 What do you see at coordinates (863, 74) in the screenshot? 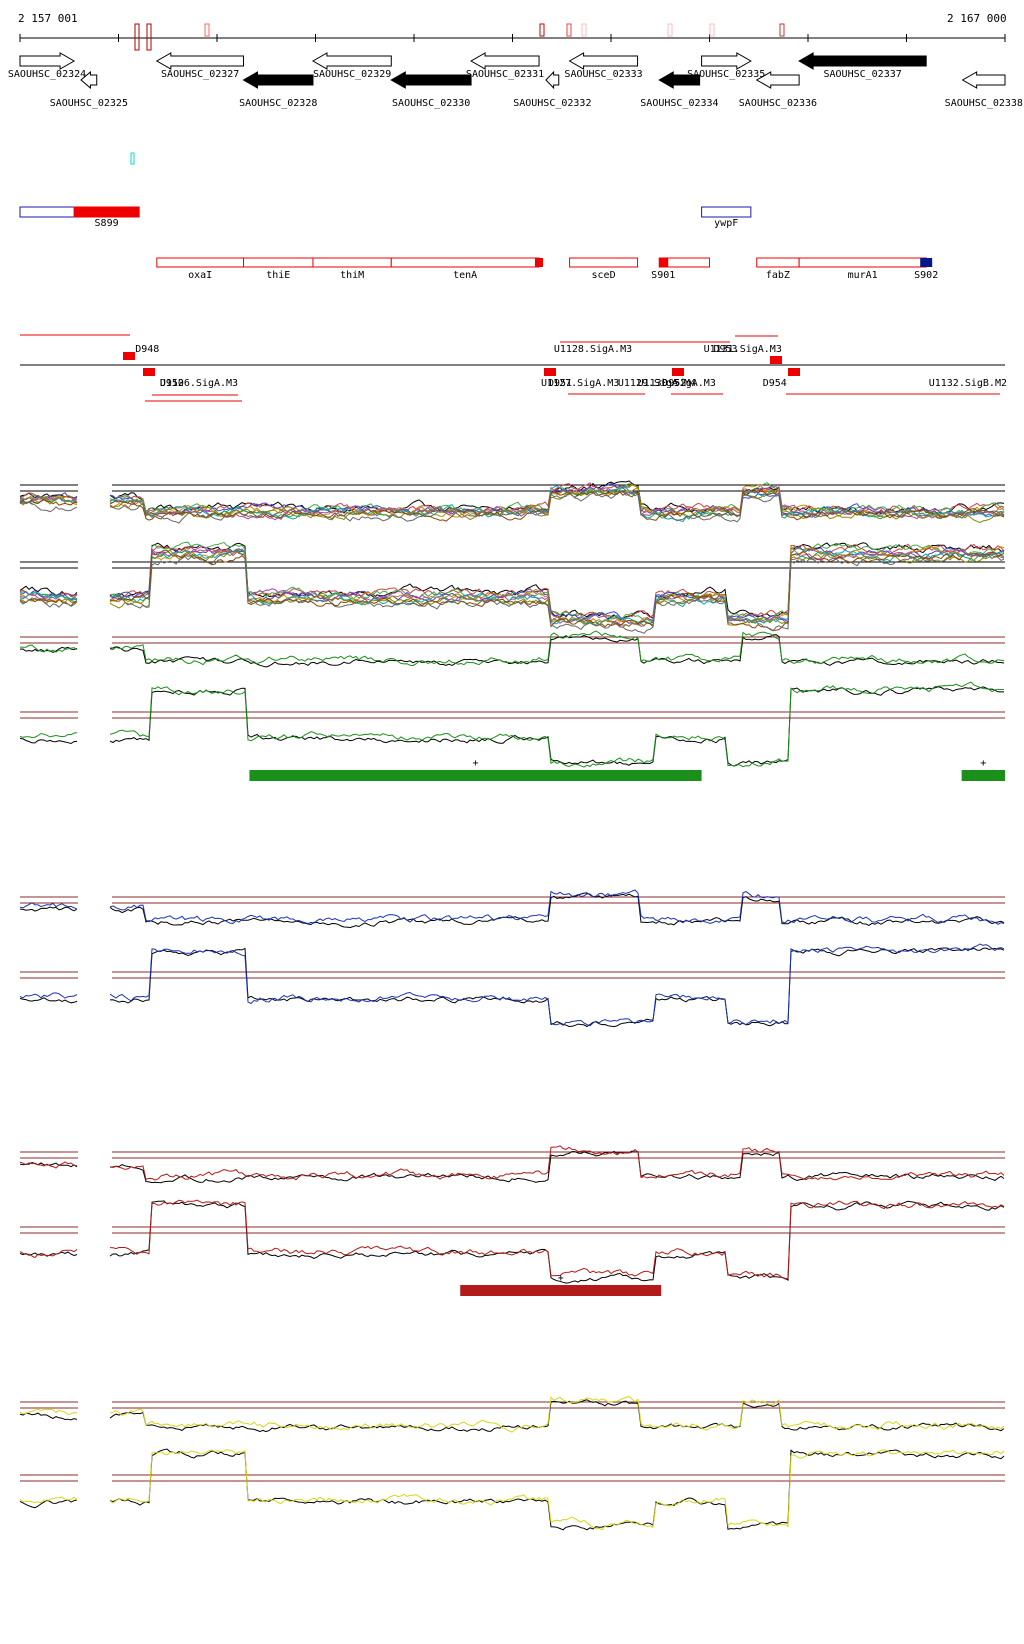
I see `gene-label: SAOUHSC_02337` at bounding box center [863, 74].